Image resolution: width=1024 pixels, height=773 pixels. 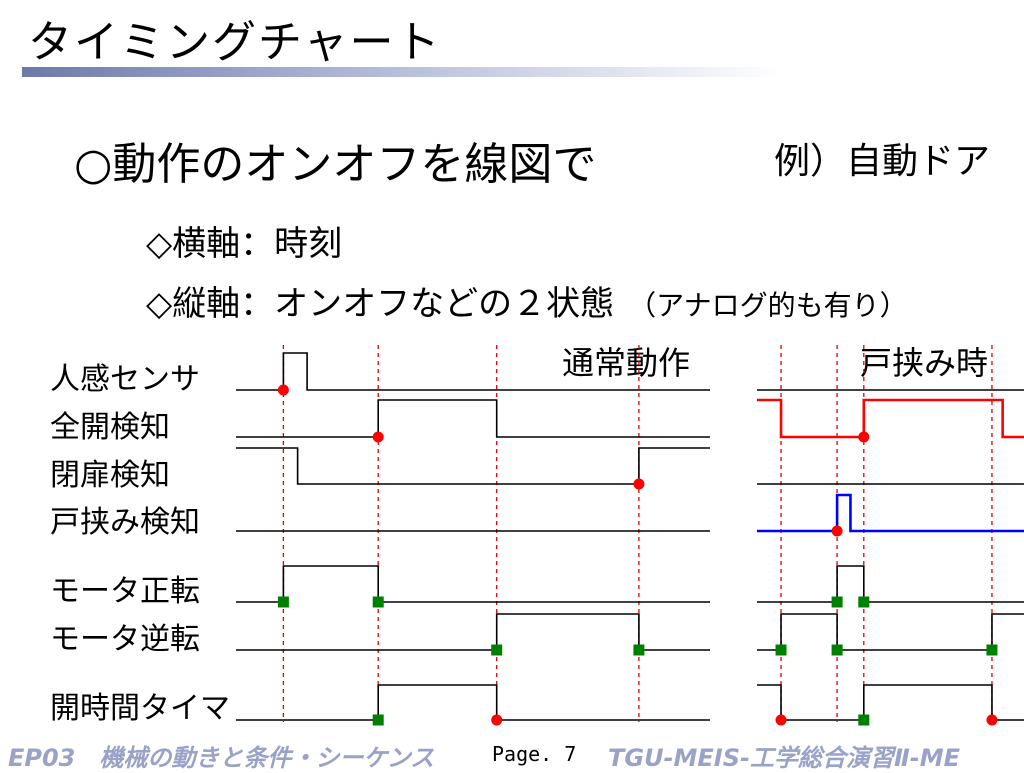 What do you see at coordinates (110, 475) in the screenshot?
I see `signal-label-closed: 閉扉検知` at bounding box center [110, 475].